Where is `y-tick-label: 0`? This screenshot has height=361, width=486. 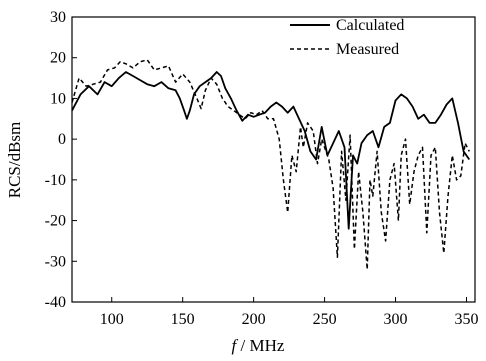 y-tick-label: 0 is located at coordinates (62, 139).